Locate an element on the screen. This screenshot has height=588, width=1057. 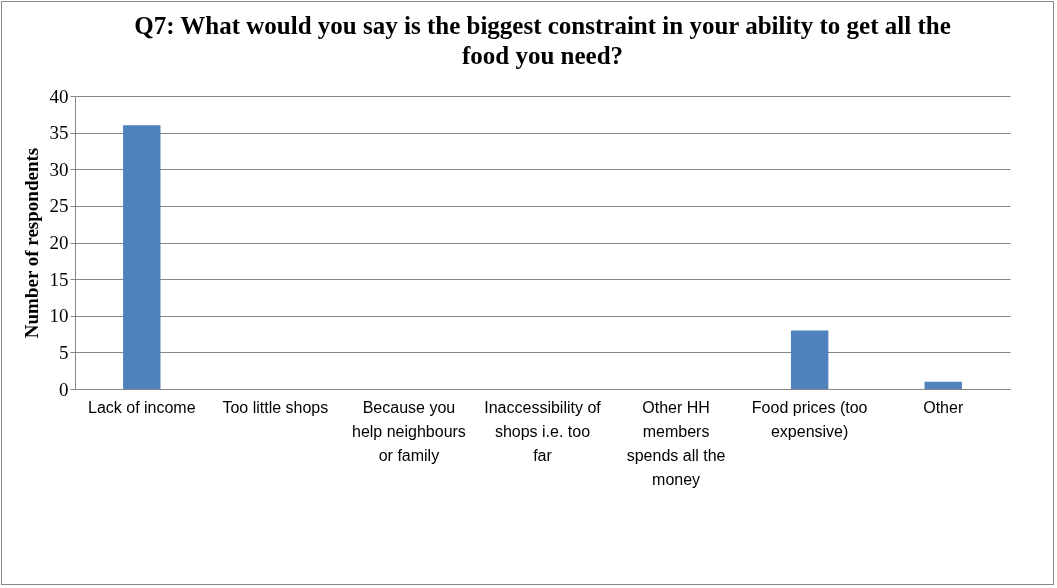
x-tick-label: Too little shops is located at coordinates (275, 407).